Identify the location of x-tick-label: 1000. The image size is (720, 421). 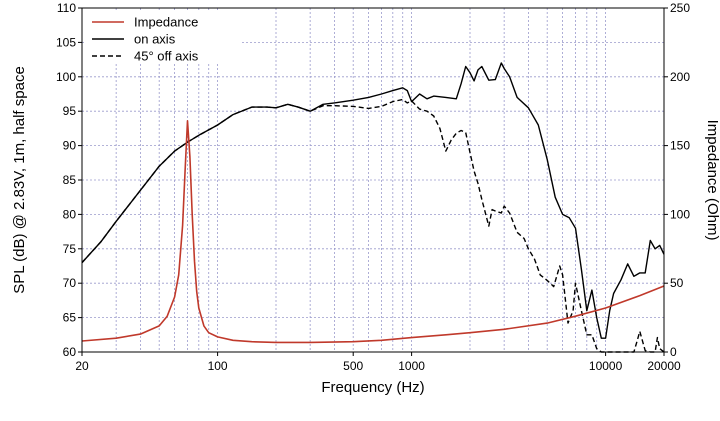
(411, 366).